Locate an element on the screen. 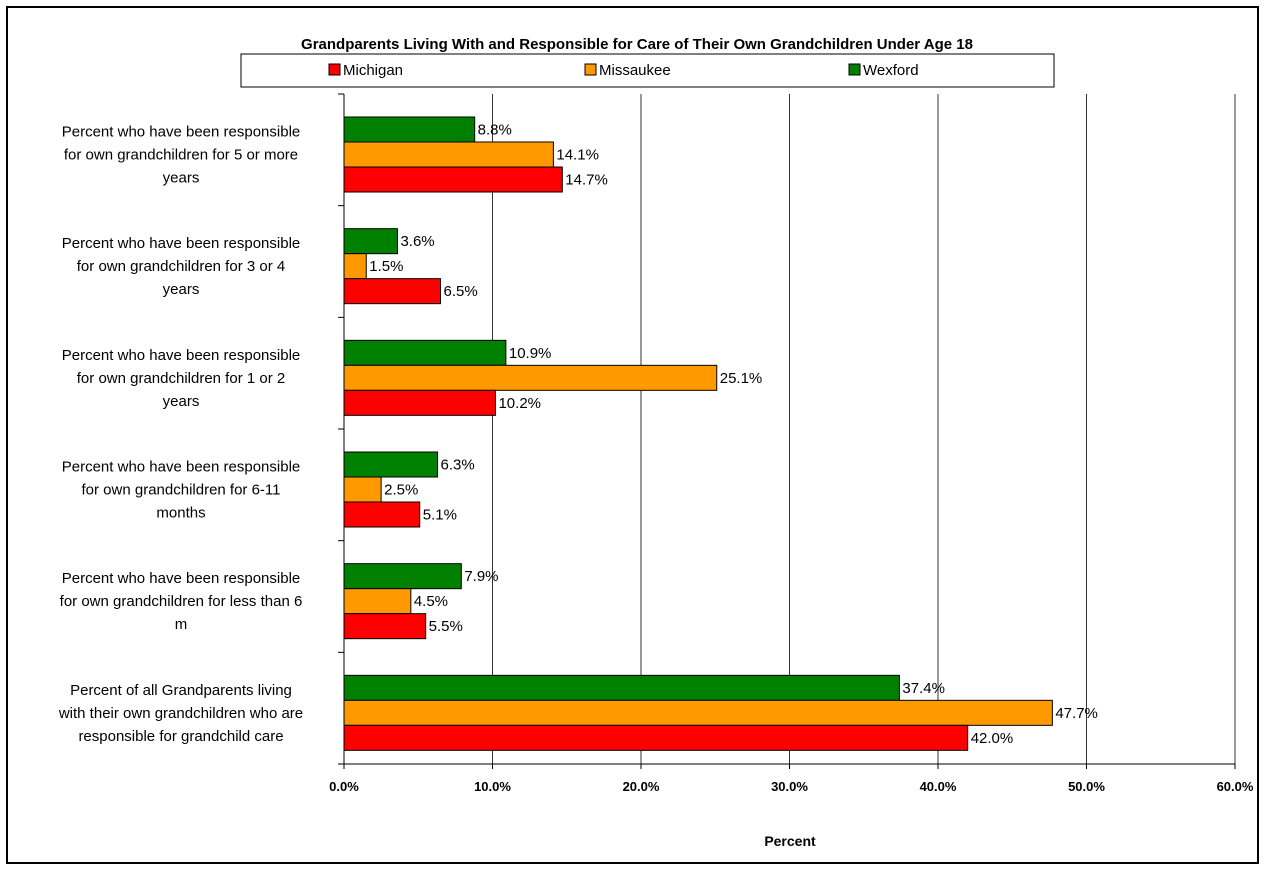 The image size is (1265, 870). data-label-wexford: 8.8% is located at coordinates (495, 130).